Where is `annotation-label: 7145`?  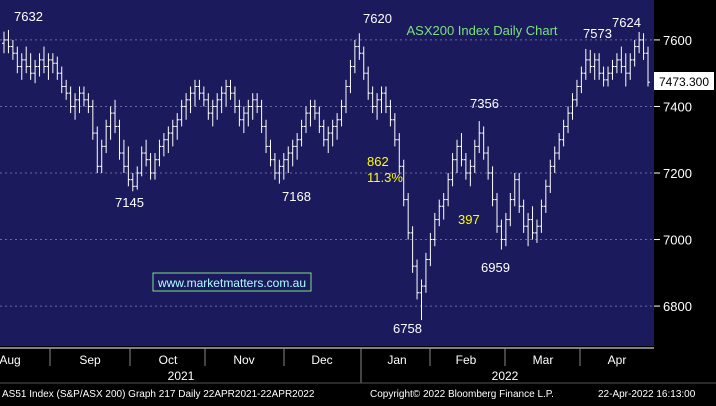 annotation-label: 7145 is located at coordinates (129, 202).